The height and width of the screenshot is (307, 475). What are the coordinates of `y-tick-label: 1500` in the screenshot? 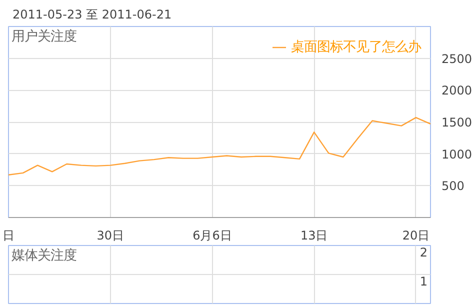 It's located at (457, 123).